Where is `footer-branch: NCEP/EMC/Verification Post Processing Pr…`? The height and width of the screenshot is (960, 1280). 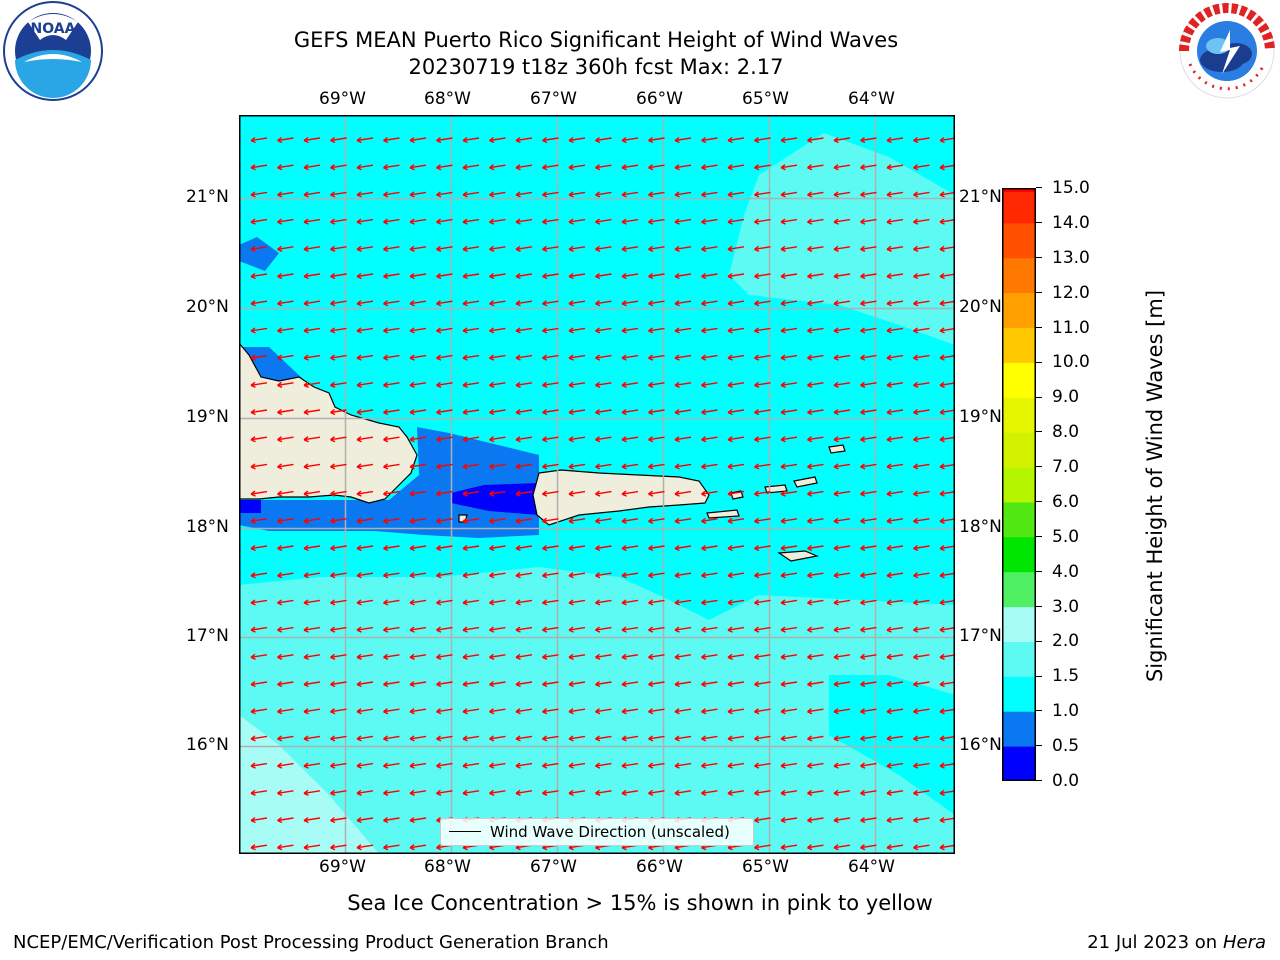 footer-branch: NCEP/EMC/Verification Post Processing Pr… is located at coordinates (311, 942).